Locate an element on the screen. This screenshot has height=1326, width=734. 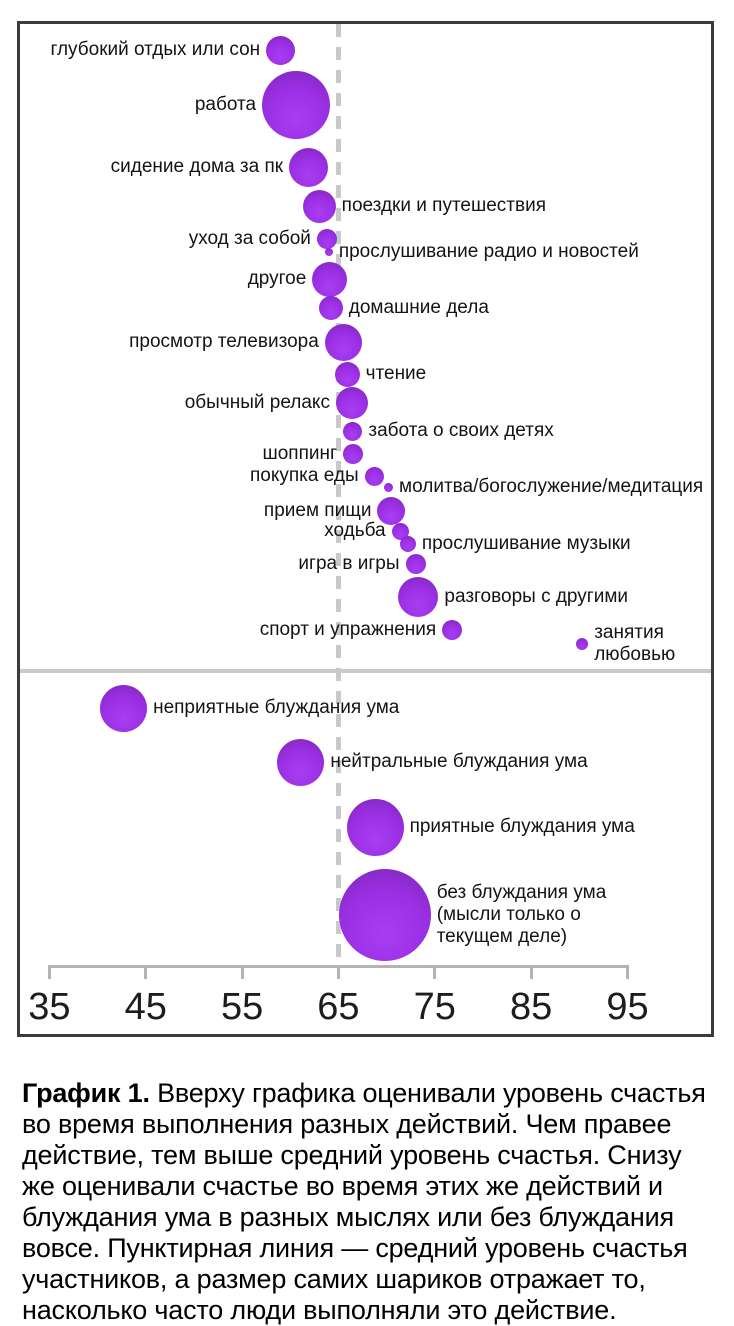
bubble-label: работа is located at coordinates (225, 104).